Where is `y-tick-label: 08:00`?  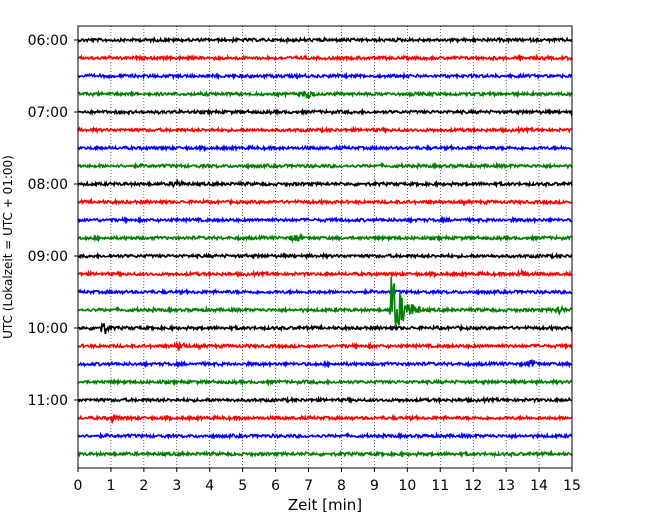
y-tick-label: 08:00 is located at coordinates (48, 185).